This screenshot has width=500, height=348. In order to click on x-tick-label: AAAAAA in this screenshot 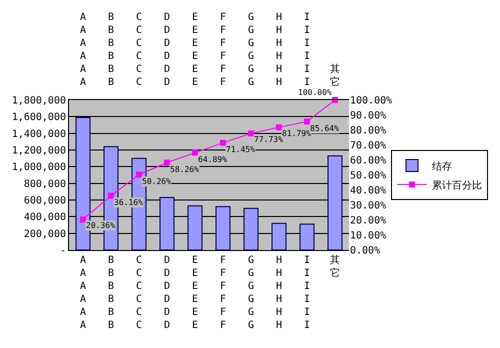, I will do `click(83, 293)`.